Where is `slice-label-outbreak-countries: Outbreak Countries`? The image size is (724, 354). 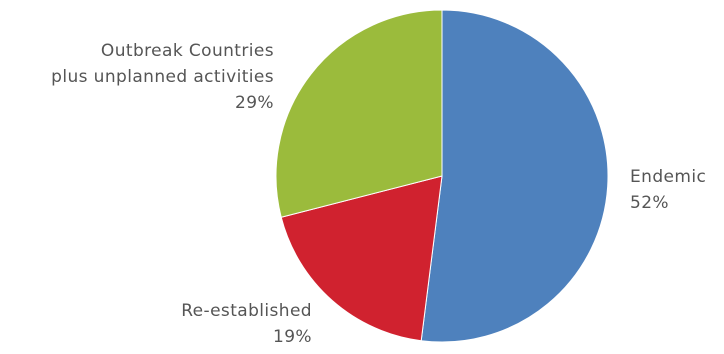 slice-label-outbreak-countries: Outbreak Countries is located at coordinates (187, 51).